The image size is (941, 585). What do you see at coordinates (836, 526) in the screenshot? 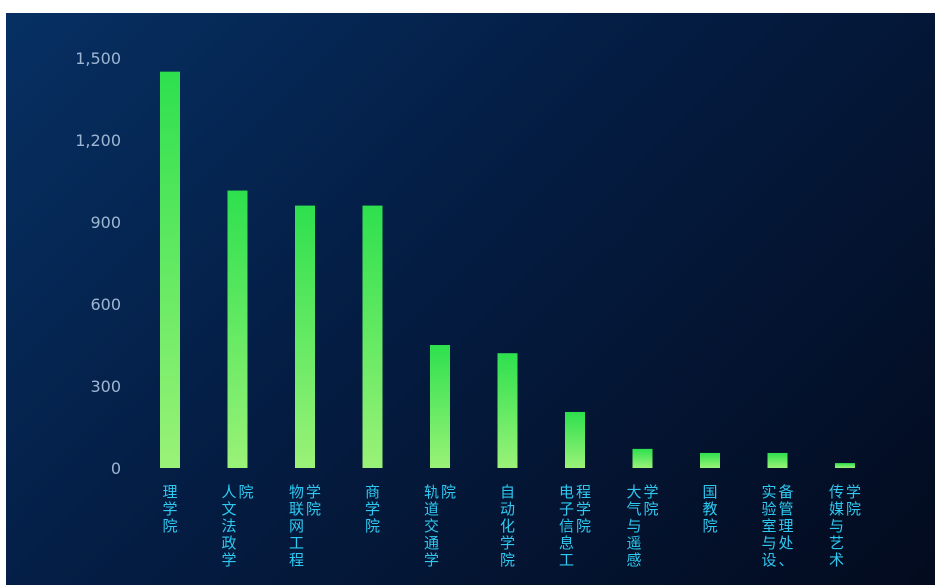
I see `category-label-column: 传媒与艺术` at bounding box center [836, 526].